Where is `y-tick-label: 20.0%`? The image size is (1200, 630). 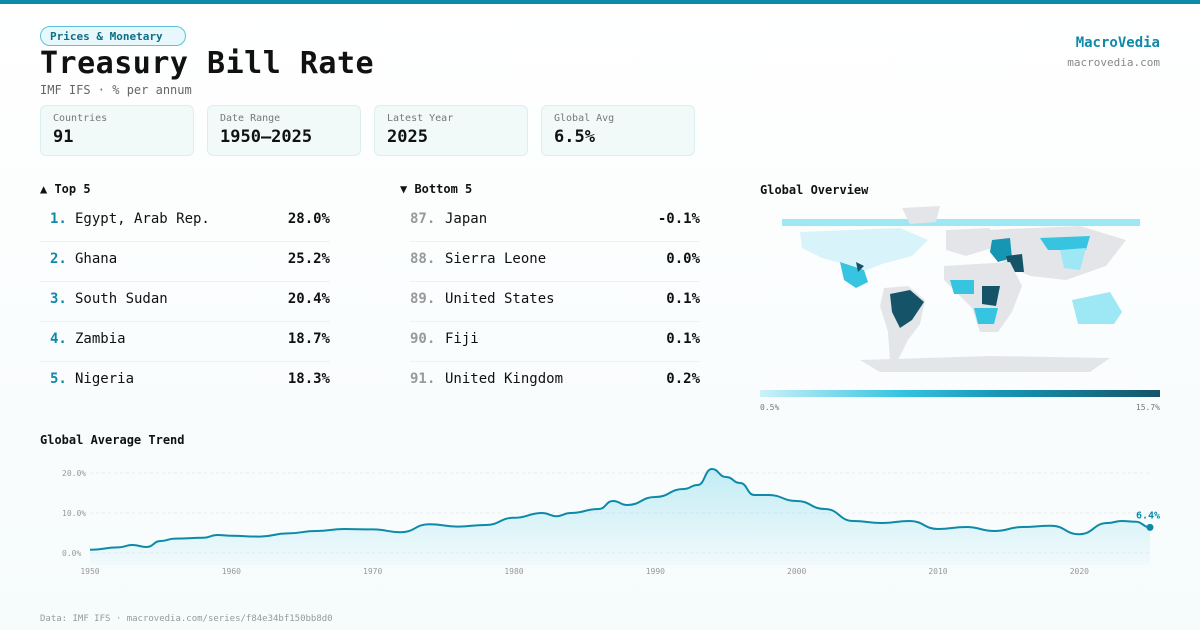
y-tick-label: 20.0% is located at coordinates (74, 473).